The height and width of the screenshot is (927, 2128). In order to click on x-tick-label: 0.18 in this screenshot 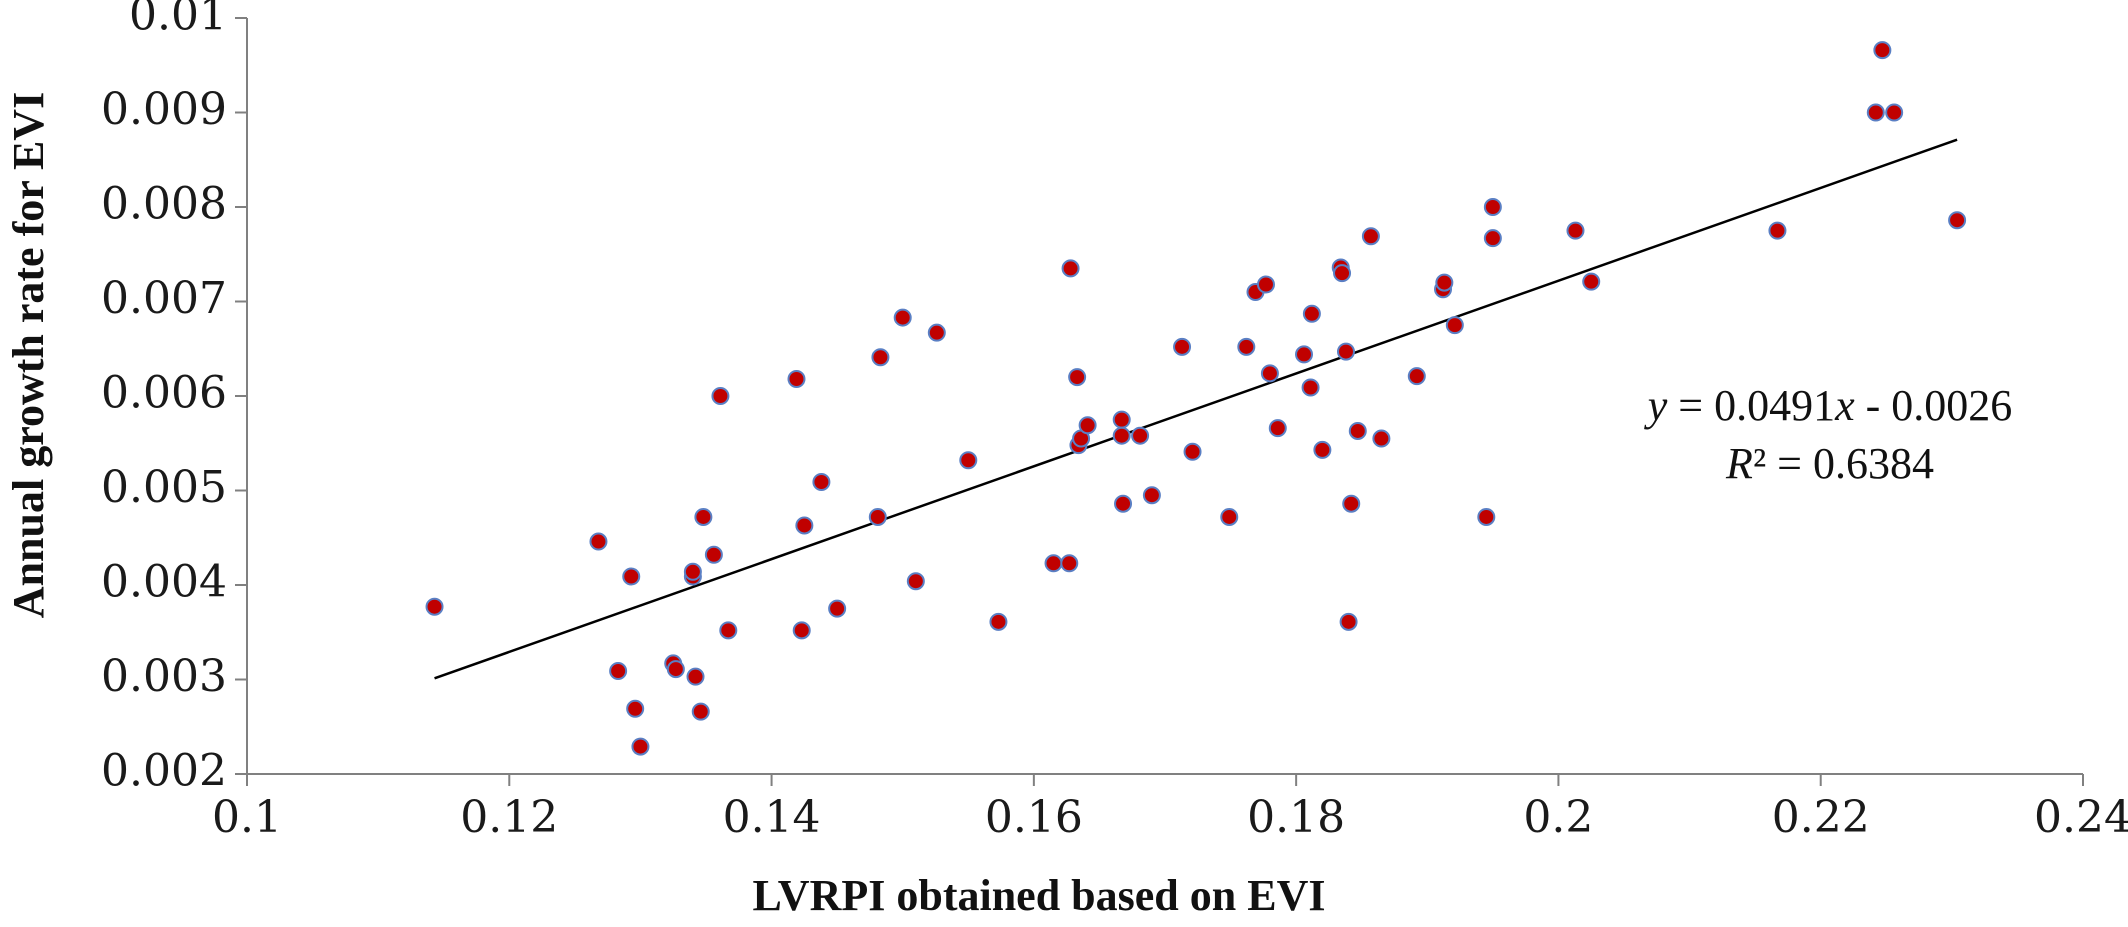, I will do `click(1296, 817)`.